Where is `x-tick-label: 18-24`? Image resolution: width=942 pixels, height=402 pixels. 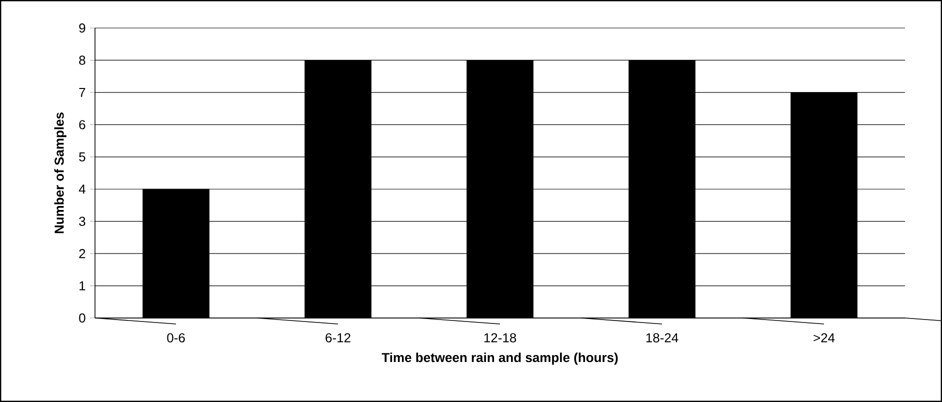 x-tick-label: 18-24 is located at coordinates (662, 337).